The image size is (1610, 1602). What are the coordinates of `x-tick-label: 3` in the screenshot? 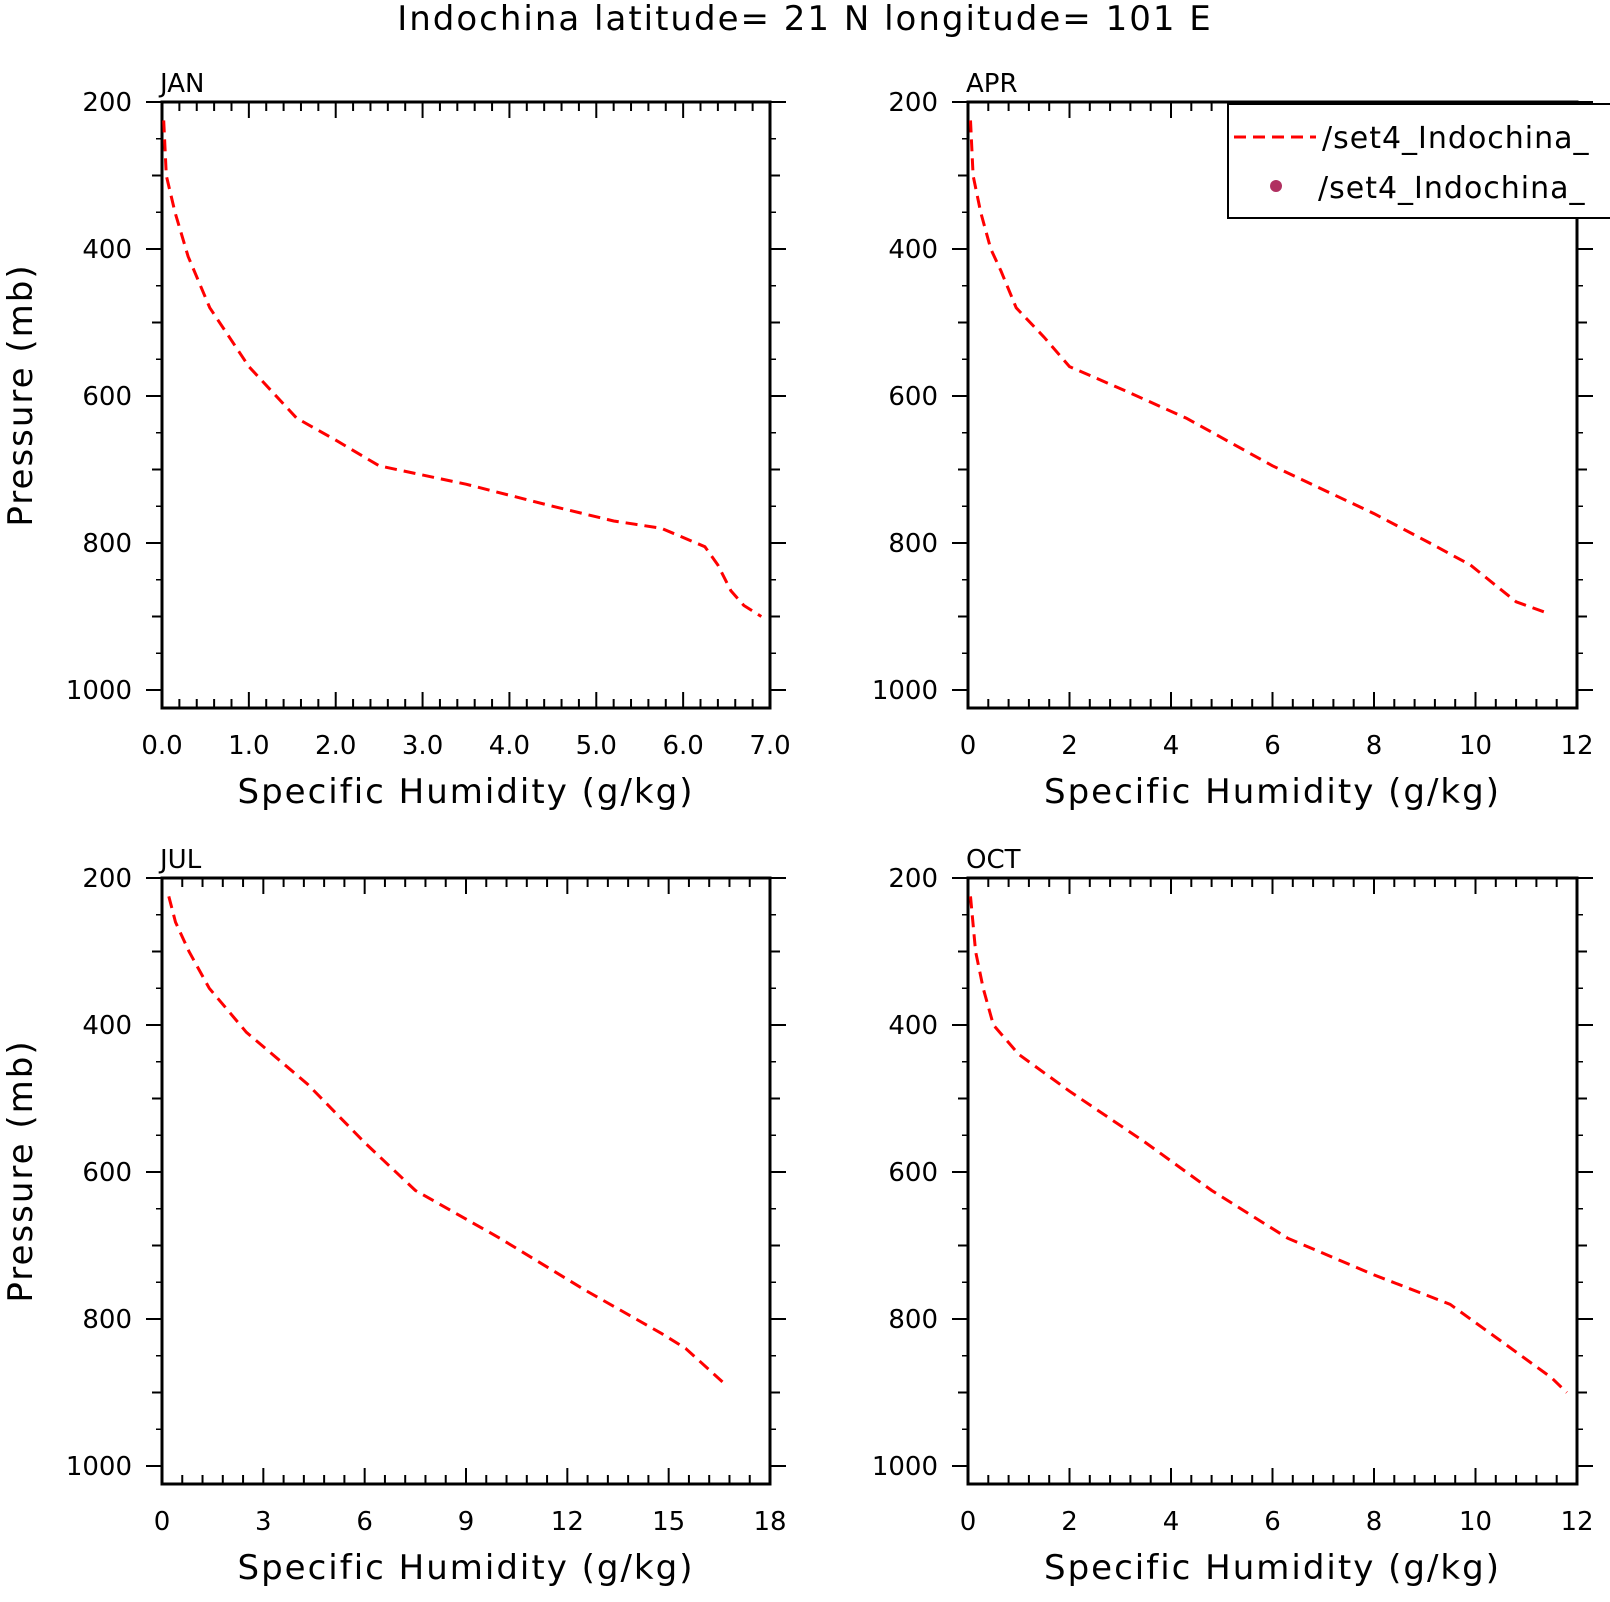 It's located at (263, 1522).